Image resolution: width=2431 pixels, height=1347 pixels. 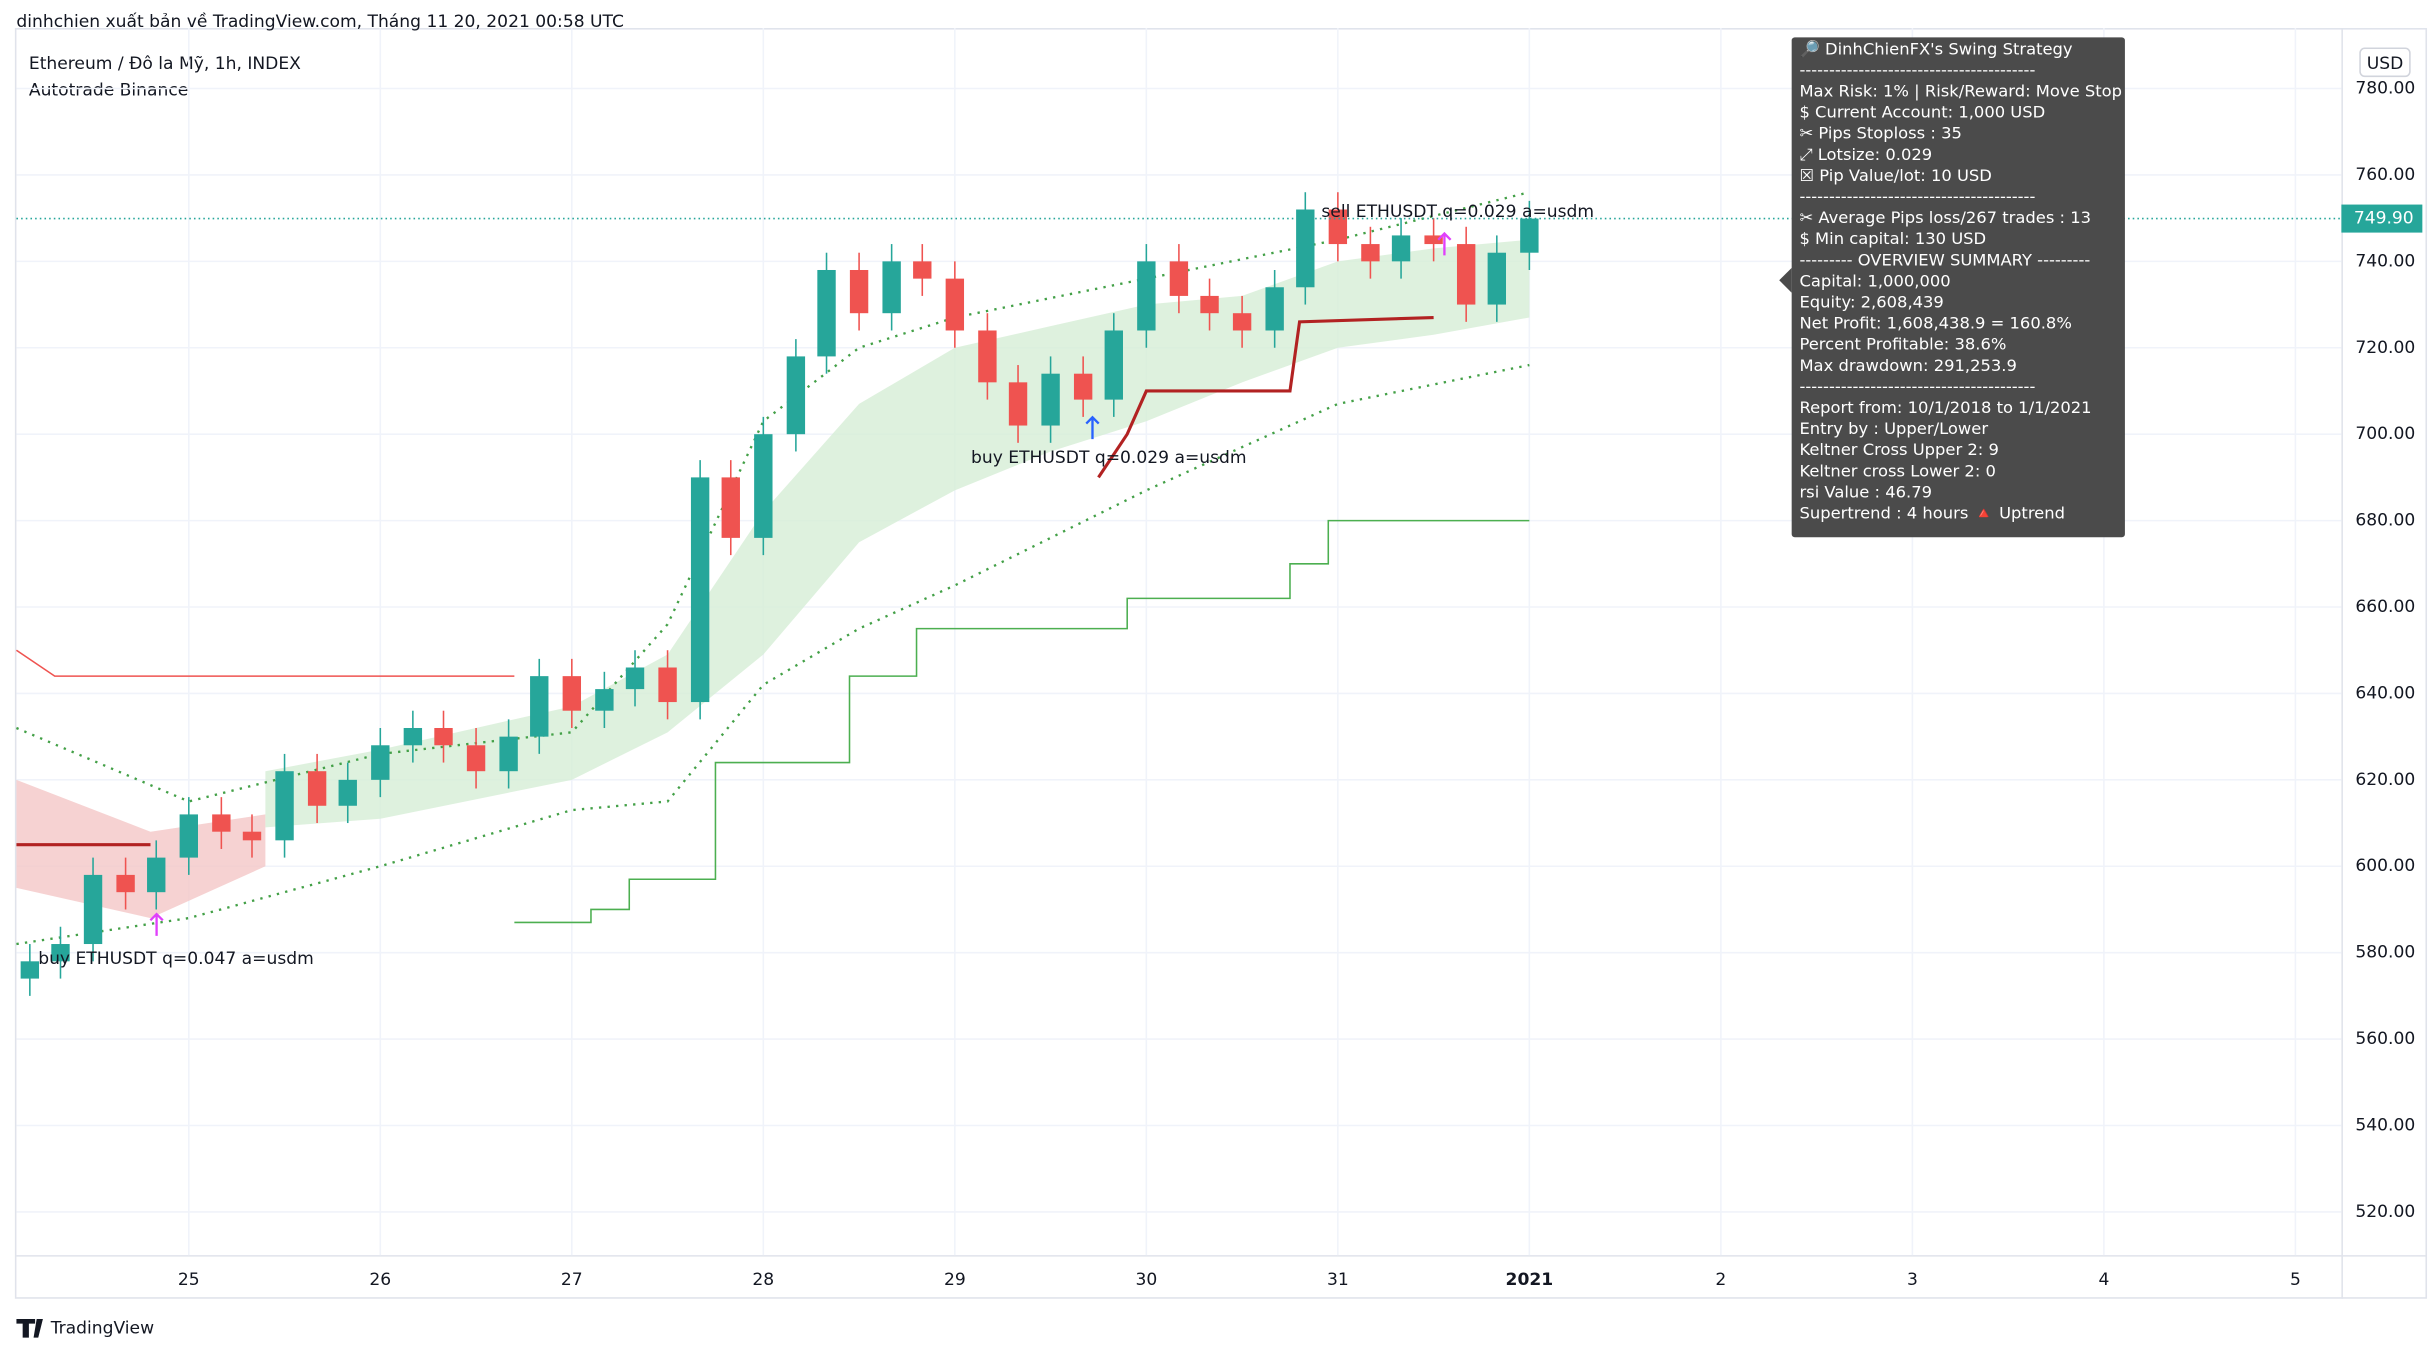 I want to click on info-line: Supertrend : 4 hours 🔺 Uptrend, so click(x=1932, y=513).